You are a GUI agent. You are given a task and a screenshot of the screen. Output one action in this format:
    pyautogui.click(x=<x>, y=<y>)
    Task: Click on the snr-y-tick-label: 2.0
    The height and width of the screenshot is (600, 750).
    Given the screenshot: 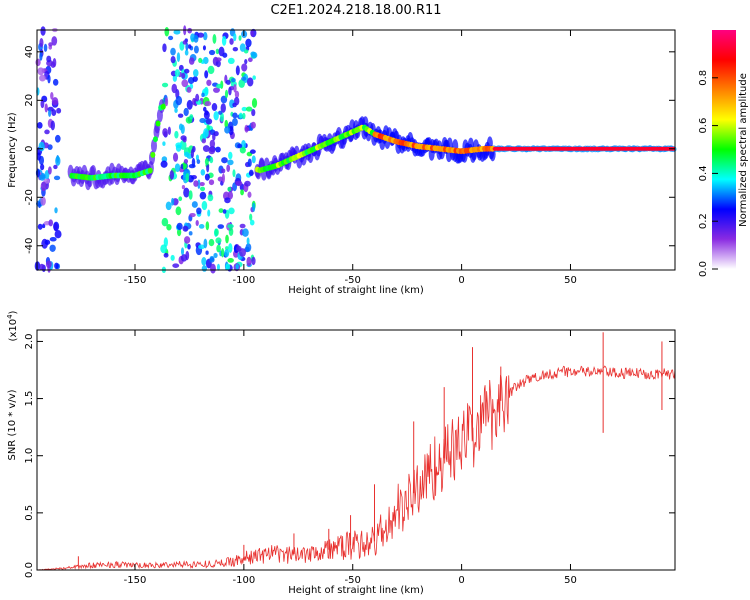 What is the action you would take?
    pyautogui.click(x=29, y=341)
    